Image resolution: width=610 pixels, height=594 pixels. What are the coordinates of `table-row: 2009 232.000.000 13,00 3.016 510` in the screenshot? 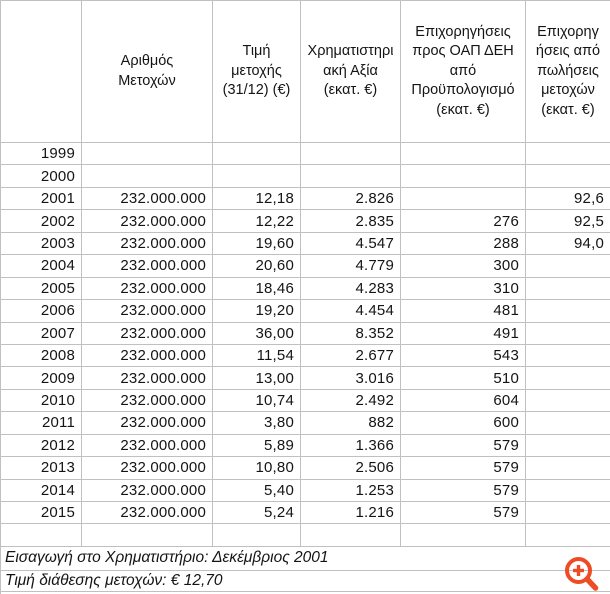 It's located at (305, 378).